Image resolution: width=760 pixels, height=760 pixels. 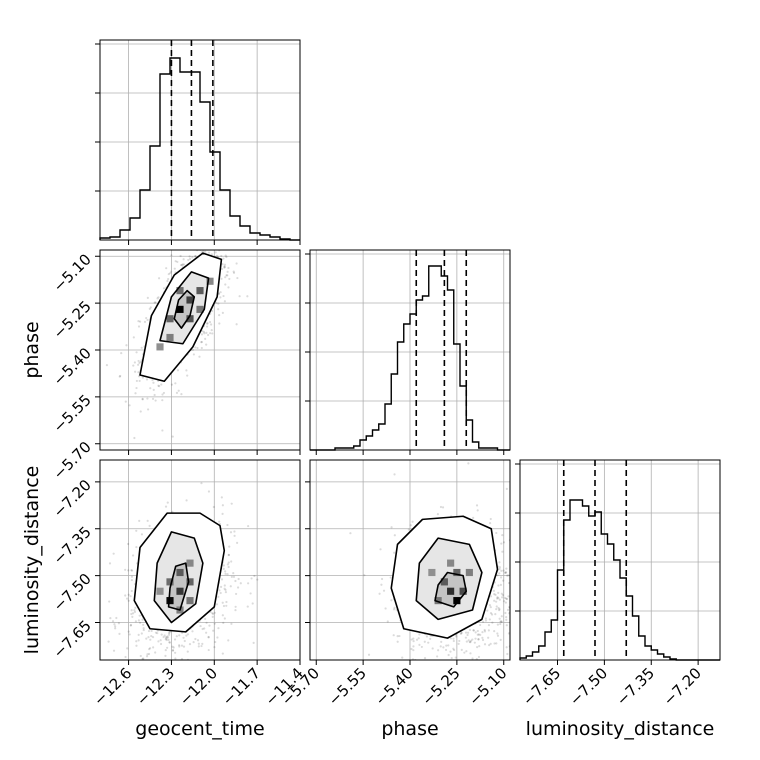 What do you see at coordinates (410, 350) in the screenshot?
I see `axes-frame-hist-phase` at bounding box center [410, 350].